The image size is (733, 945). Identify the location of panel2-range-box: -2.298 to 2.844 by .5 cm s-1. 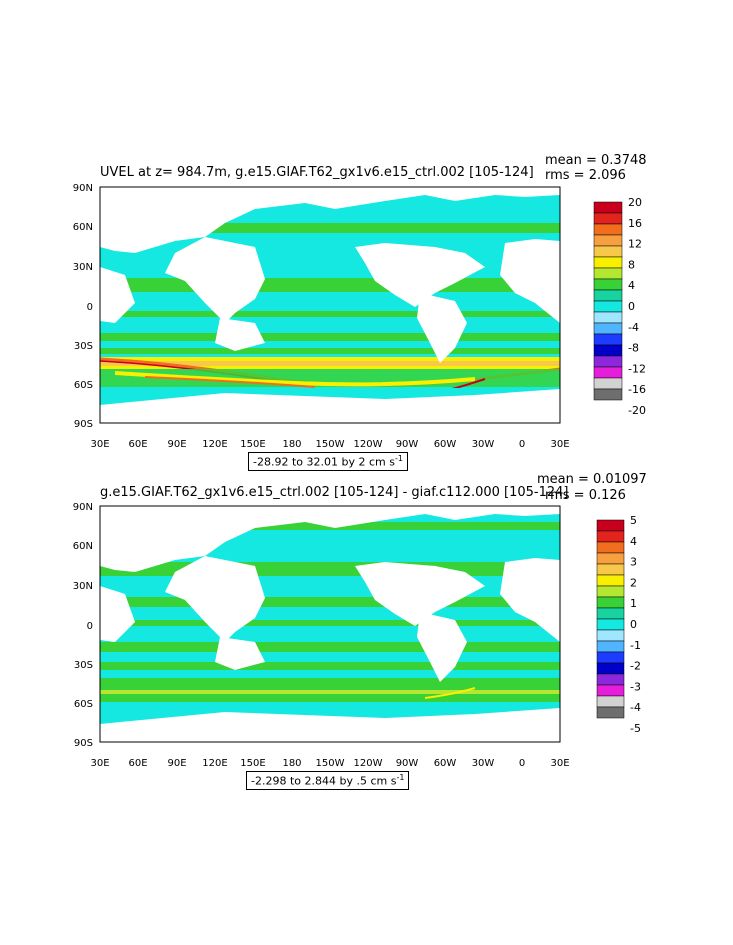
(328, 780).